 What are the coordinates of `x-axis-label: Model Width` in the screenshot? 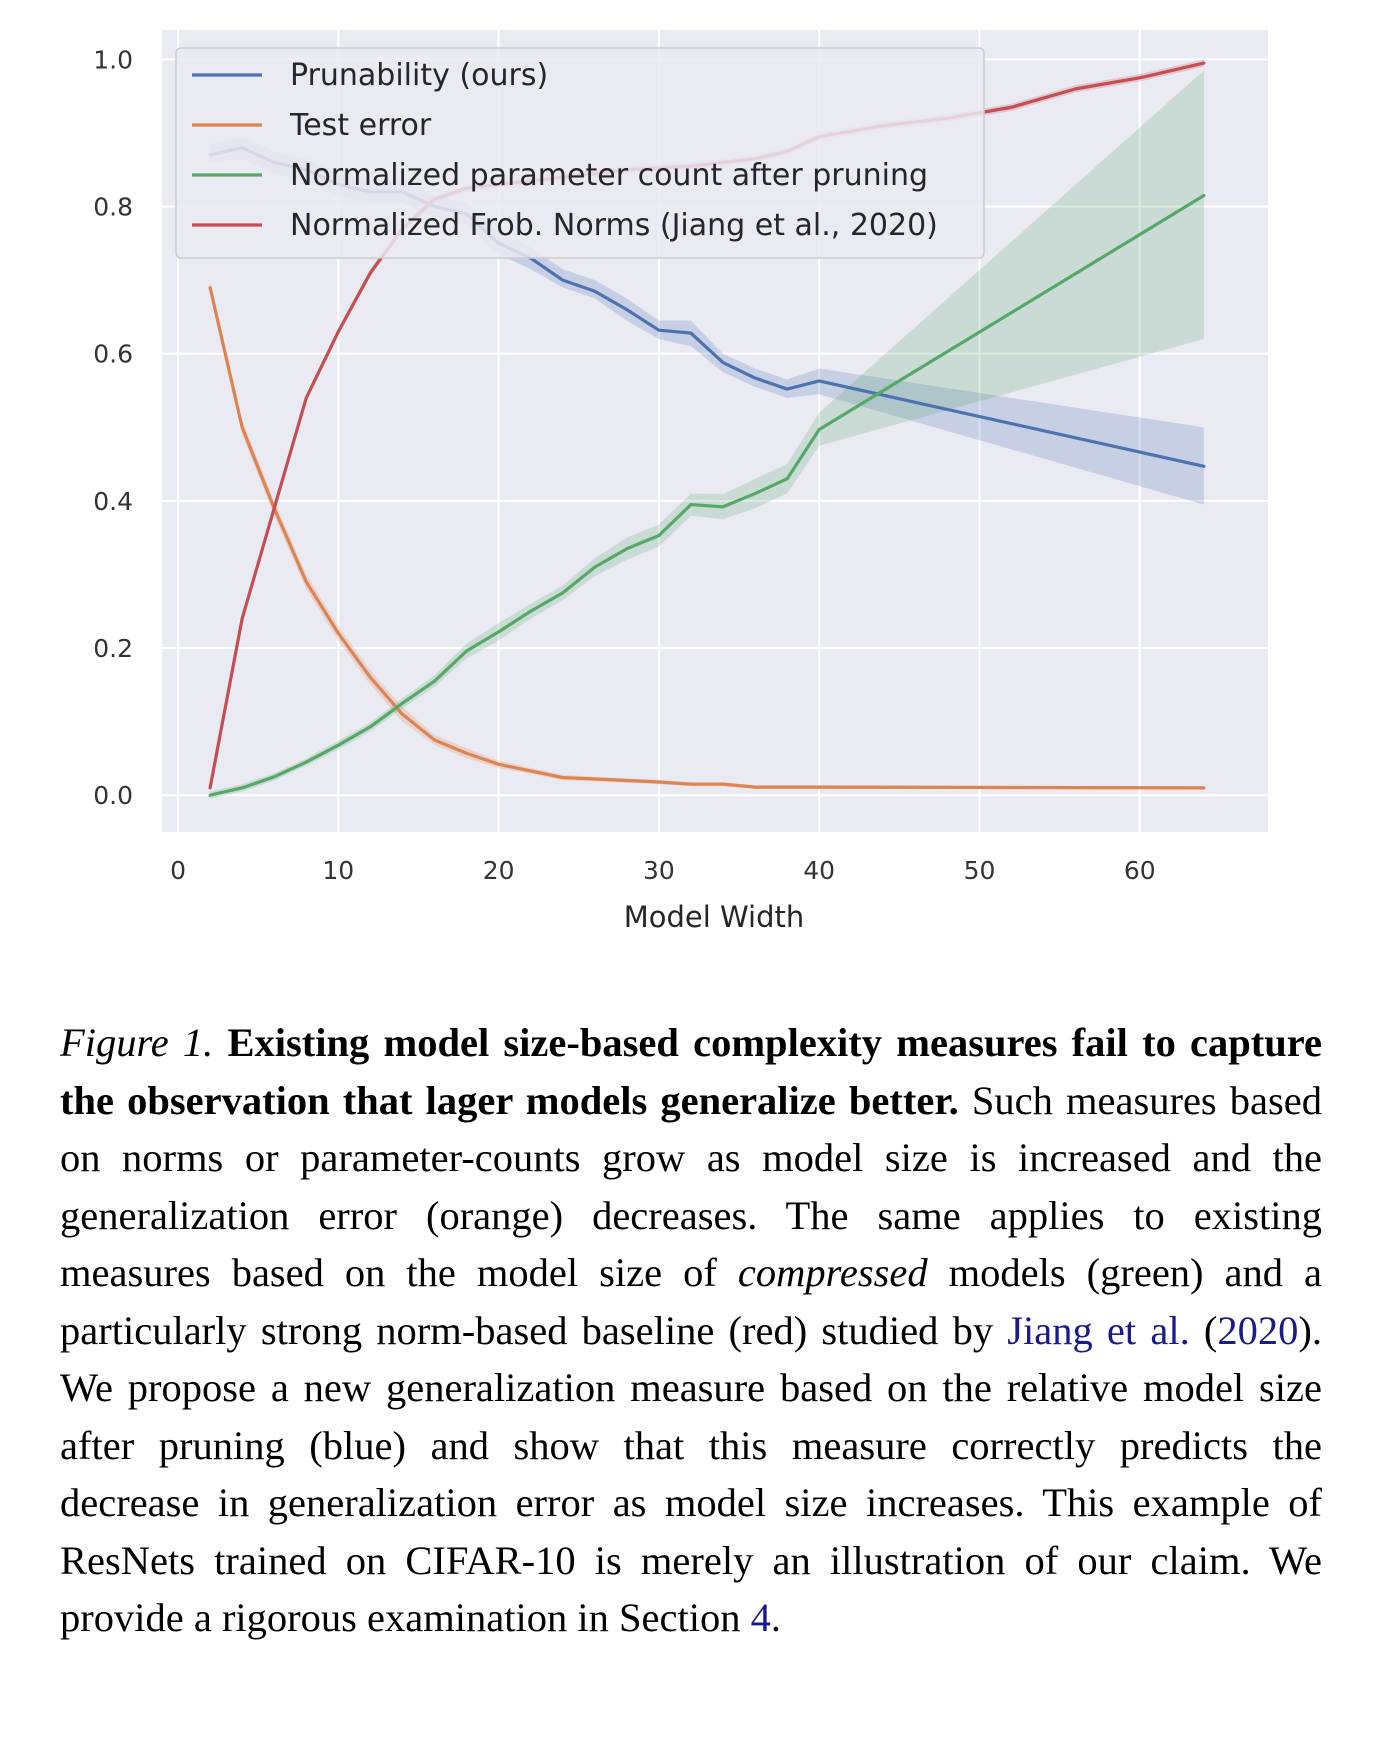 It's located at (714, 917).